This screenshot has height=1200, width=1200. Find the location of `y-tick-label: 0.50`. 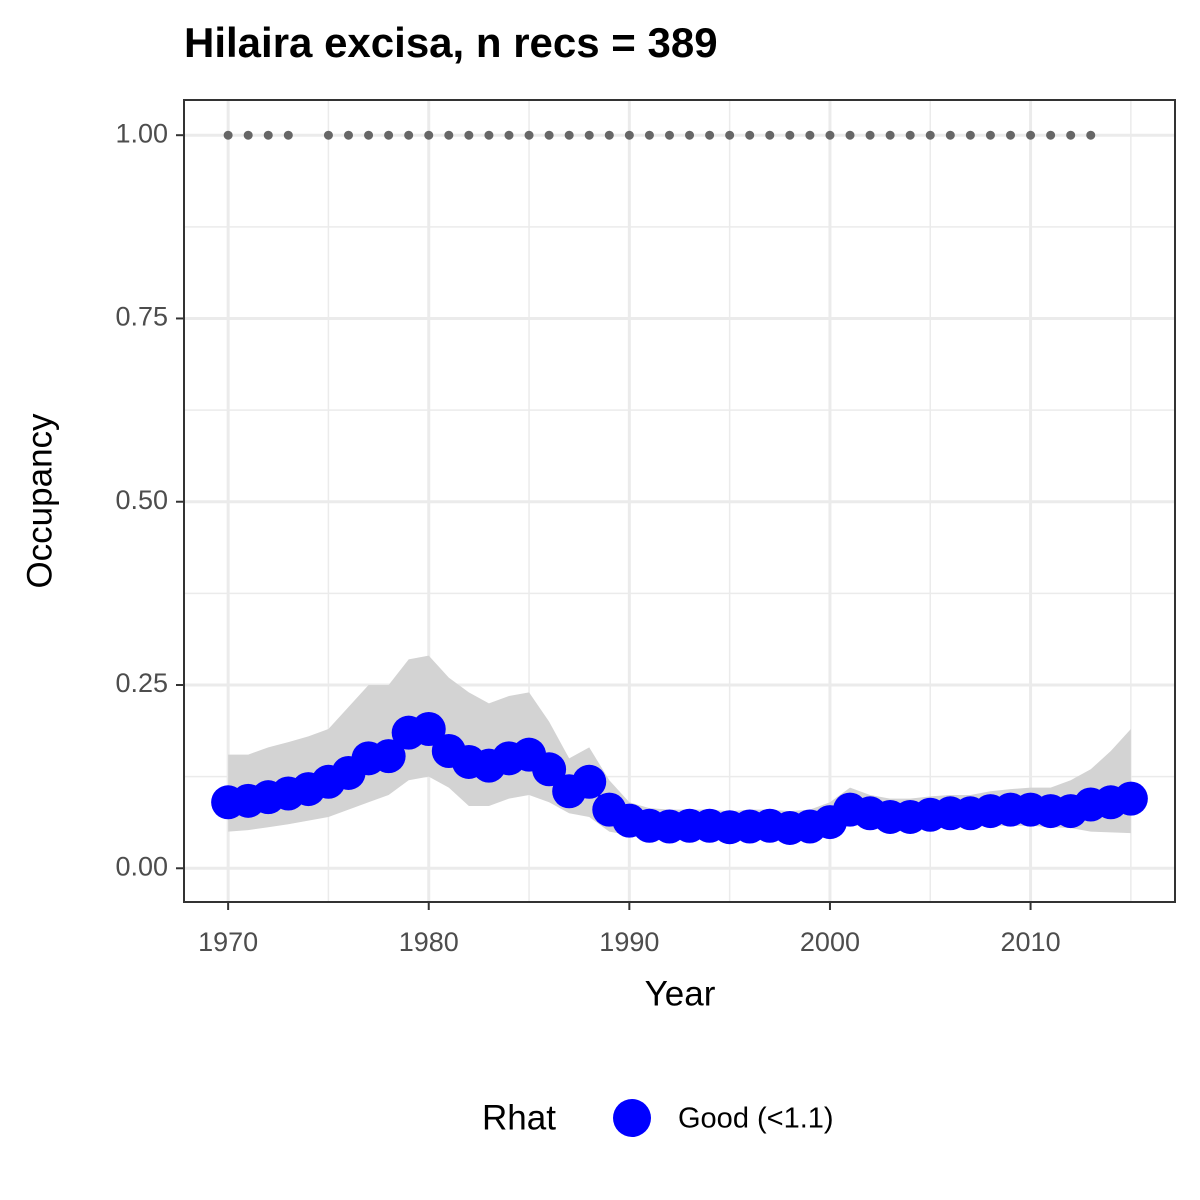

y-tick-label: 0.50 is located at coordinates (141, 500).